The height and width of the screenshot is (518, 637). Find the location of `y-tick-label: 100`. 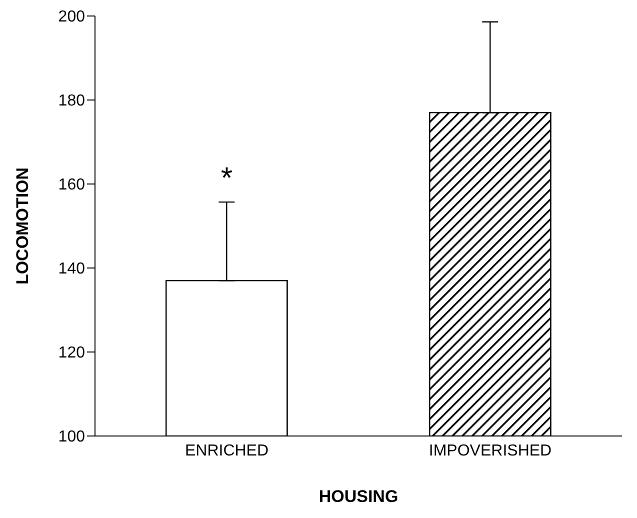

y-tick-label: 100 is located at coordinates (72, 437).